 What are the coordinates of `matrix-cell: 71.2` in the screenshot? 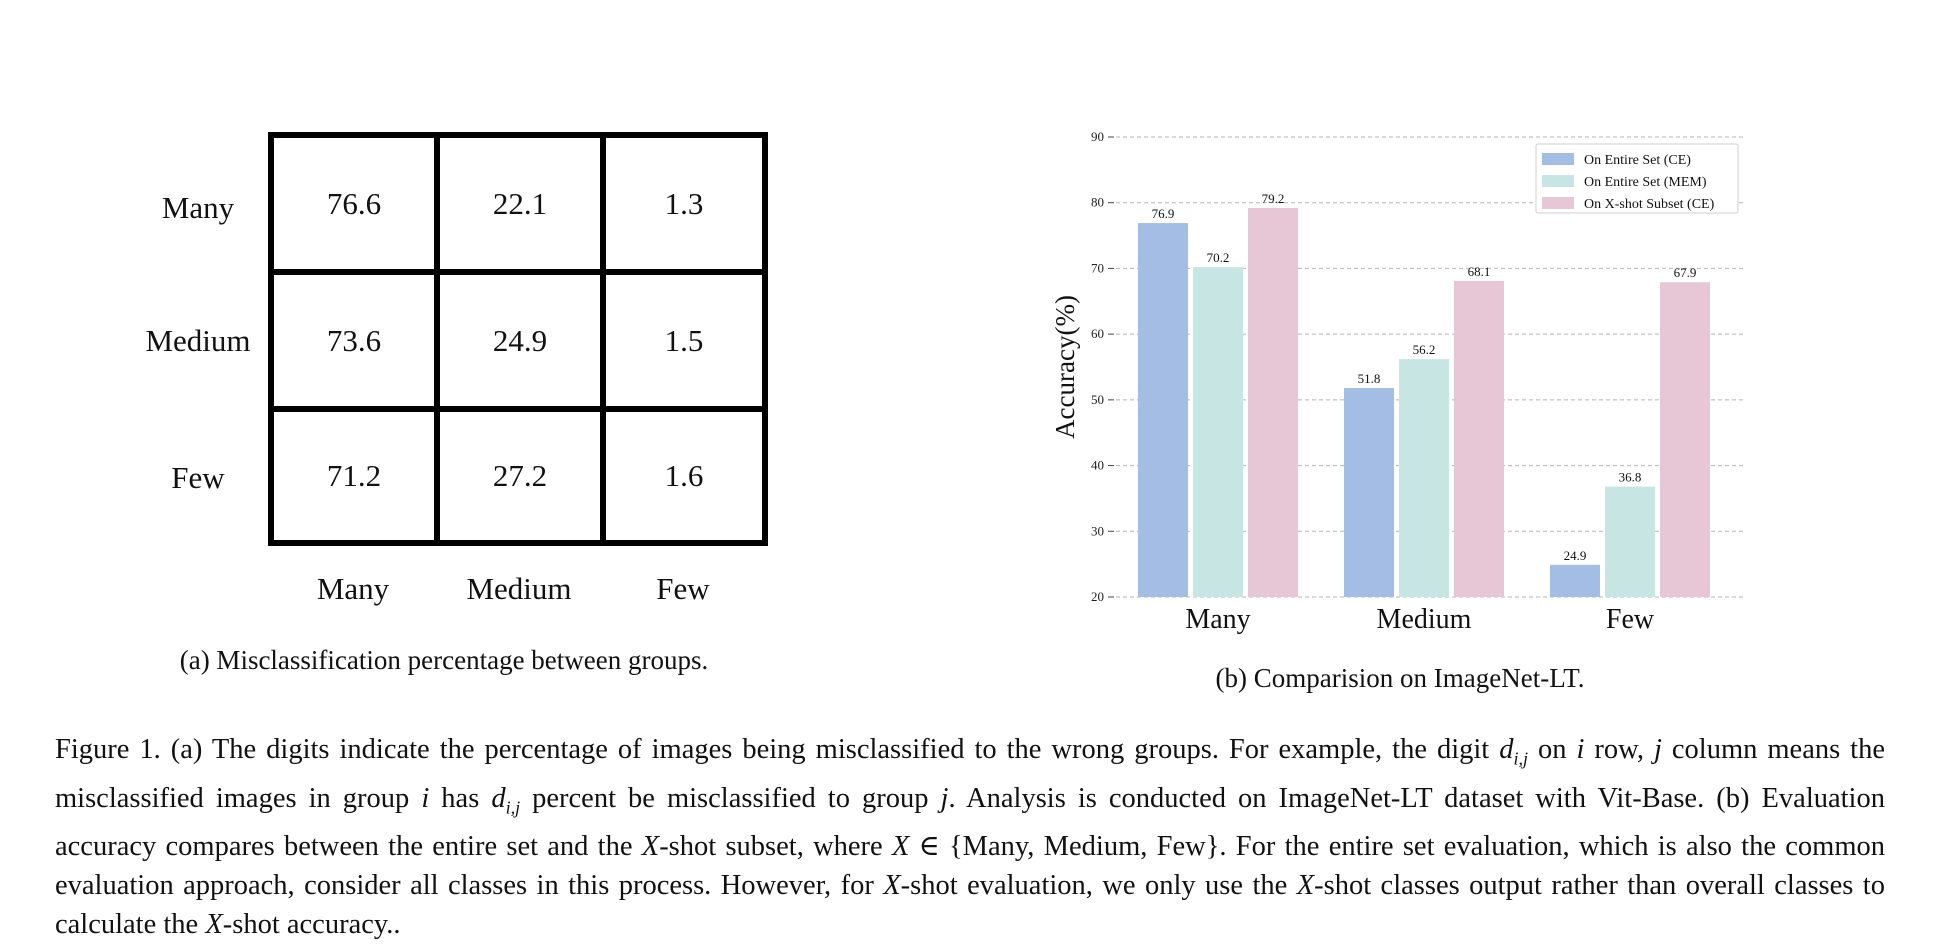 It's located at (354, 476).